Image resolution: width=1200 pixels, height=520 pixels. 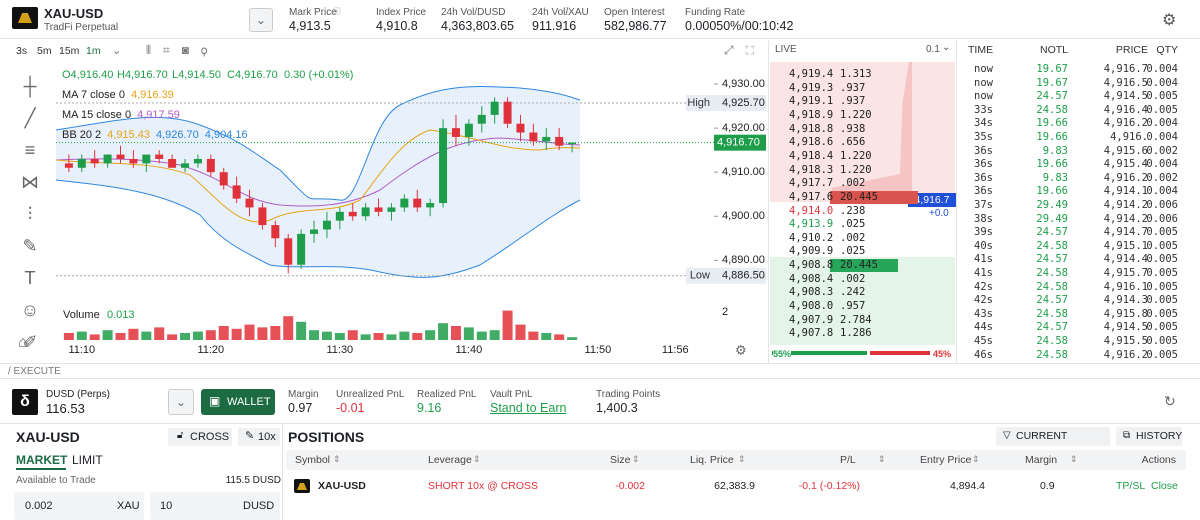 I want to click on metric-label: Realized PnL, so click(x=447, y=394).